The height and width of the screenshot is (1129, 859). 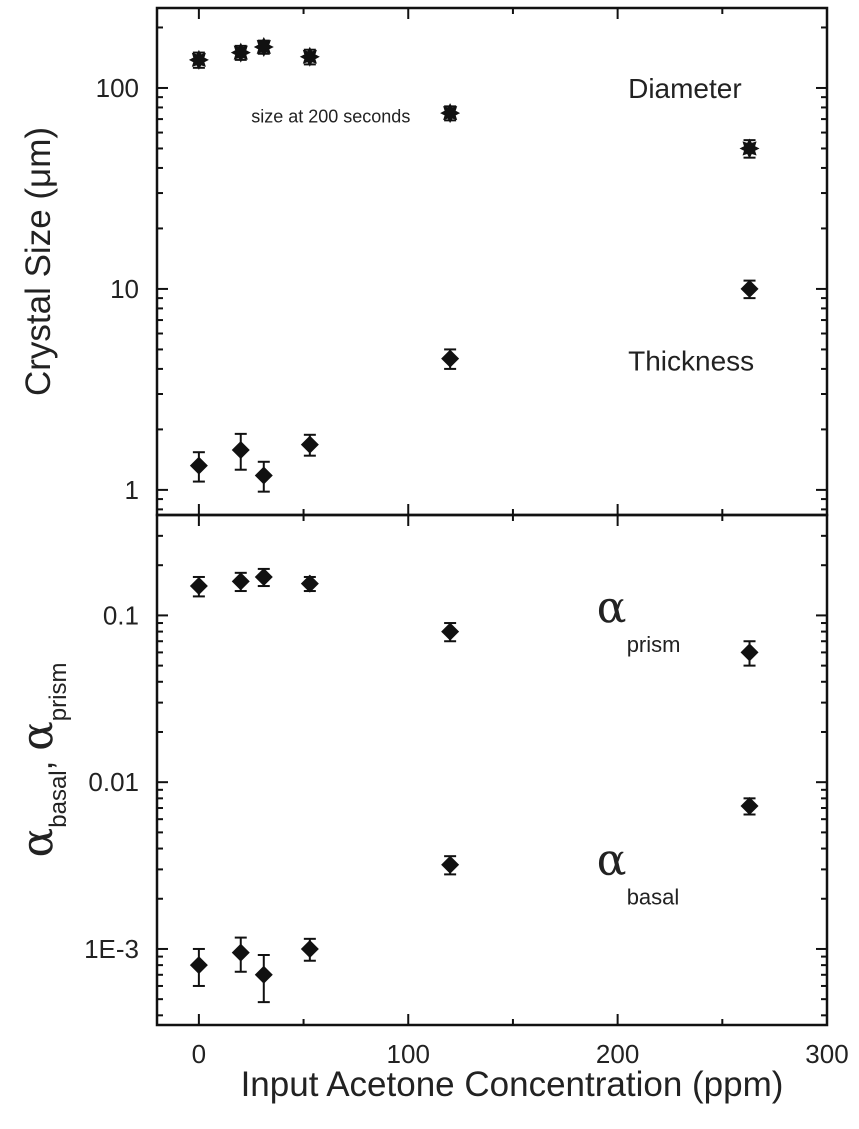 I want to click on y-tick-label-top: 100, so click(x=117, y=88).